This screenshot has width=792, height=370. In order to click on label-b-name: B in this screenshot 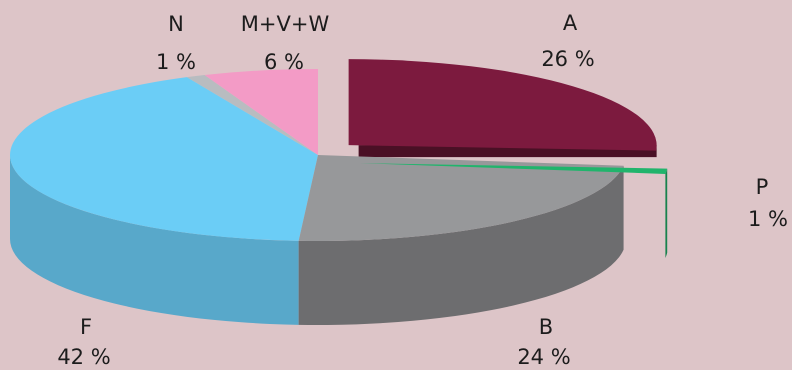, I will do `click(546, 327)`.